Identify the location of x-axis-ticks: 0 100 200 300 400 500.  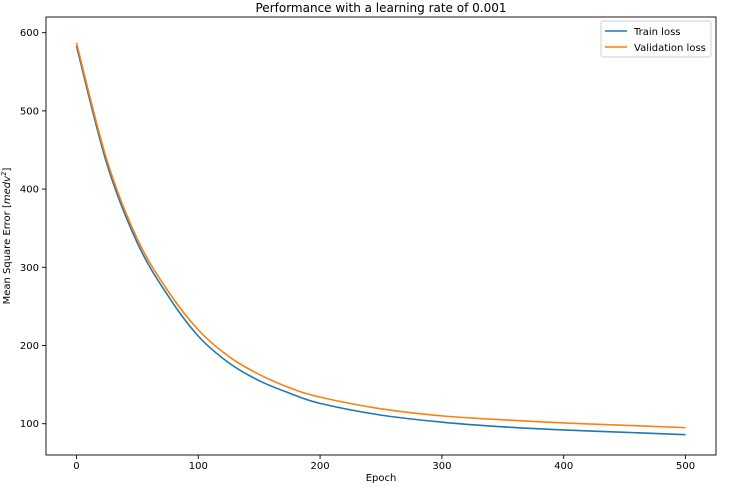
(384, 463).